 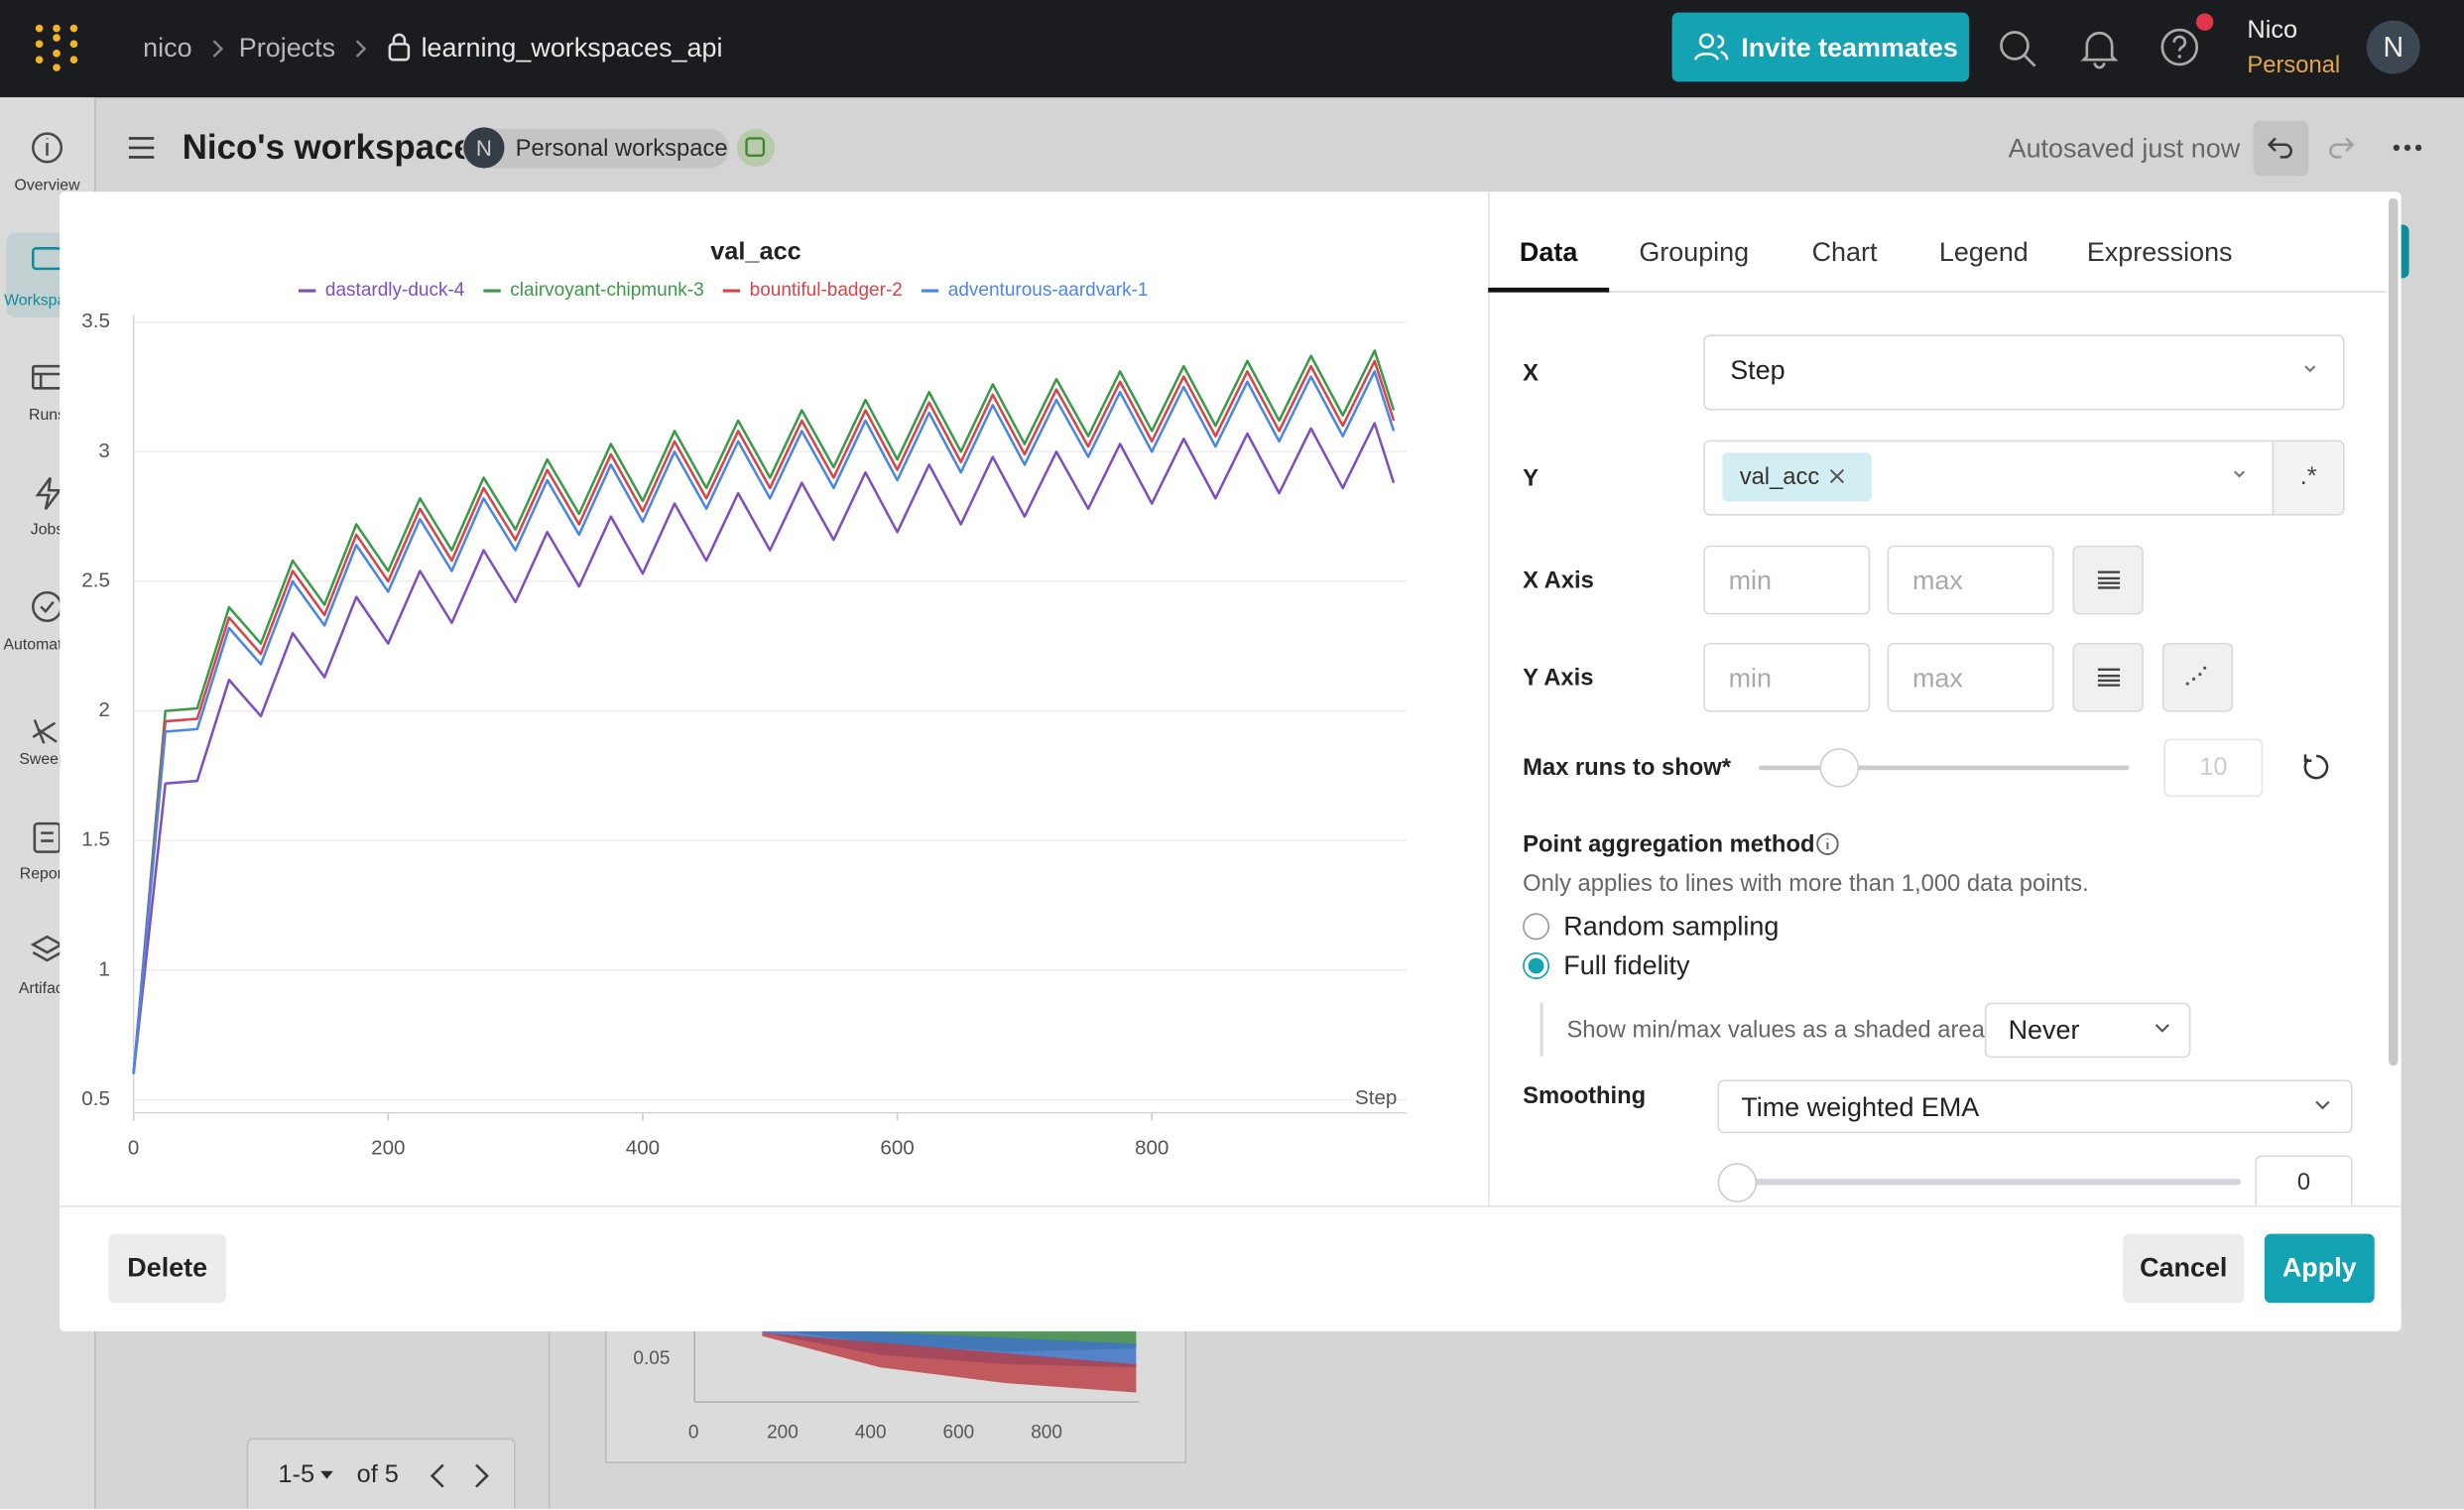 What do you see at coordinates (2304, 1181) in the screenshot?
I see `smoothing-input: 0` at bounding box center [2304, 1181].